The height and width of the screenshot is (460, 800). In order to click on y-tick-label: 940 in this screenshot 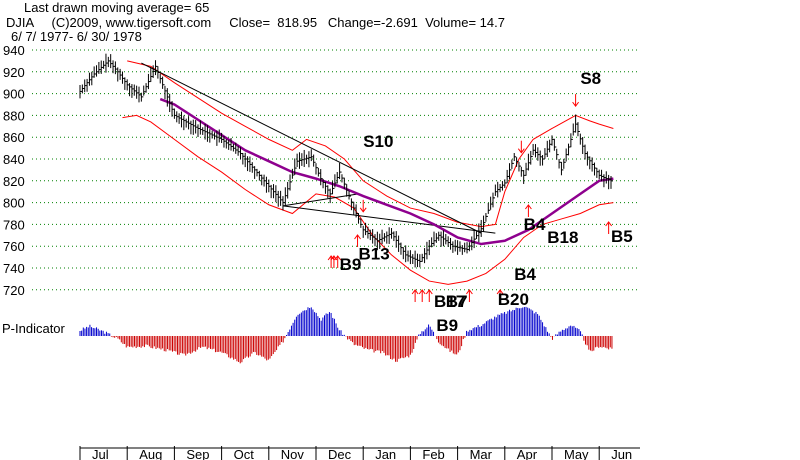, I will do `click(14, 50)`.